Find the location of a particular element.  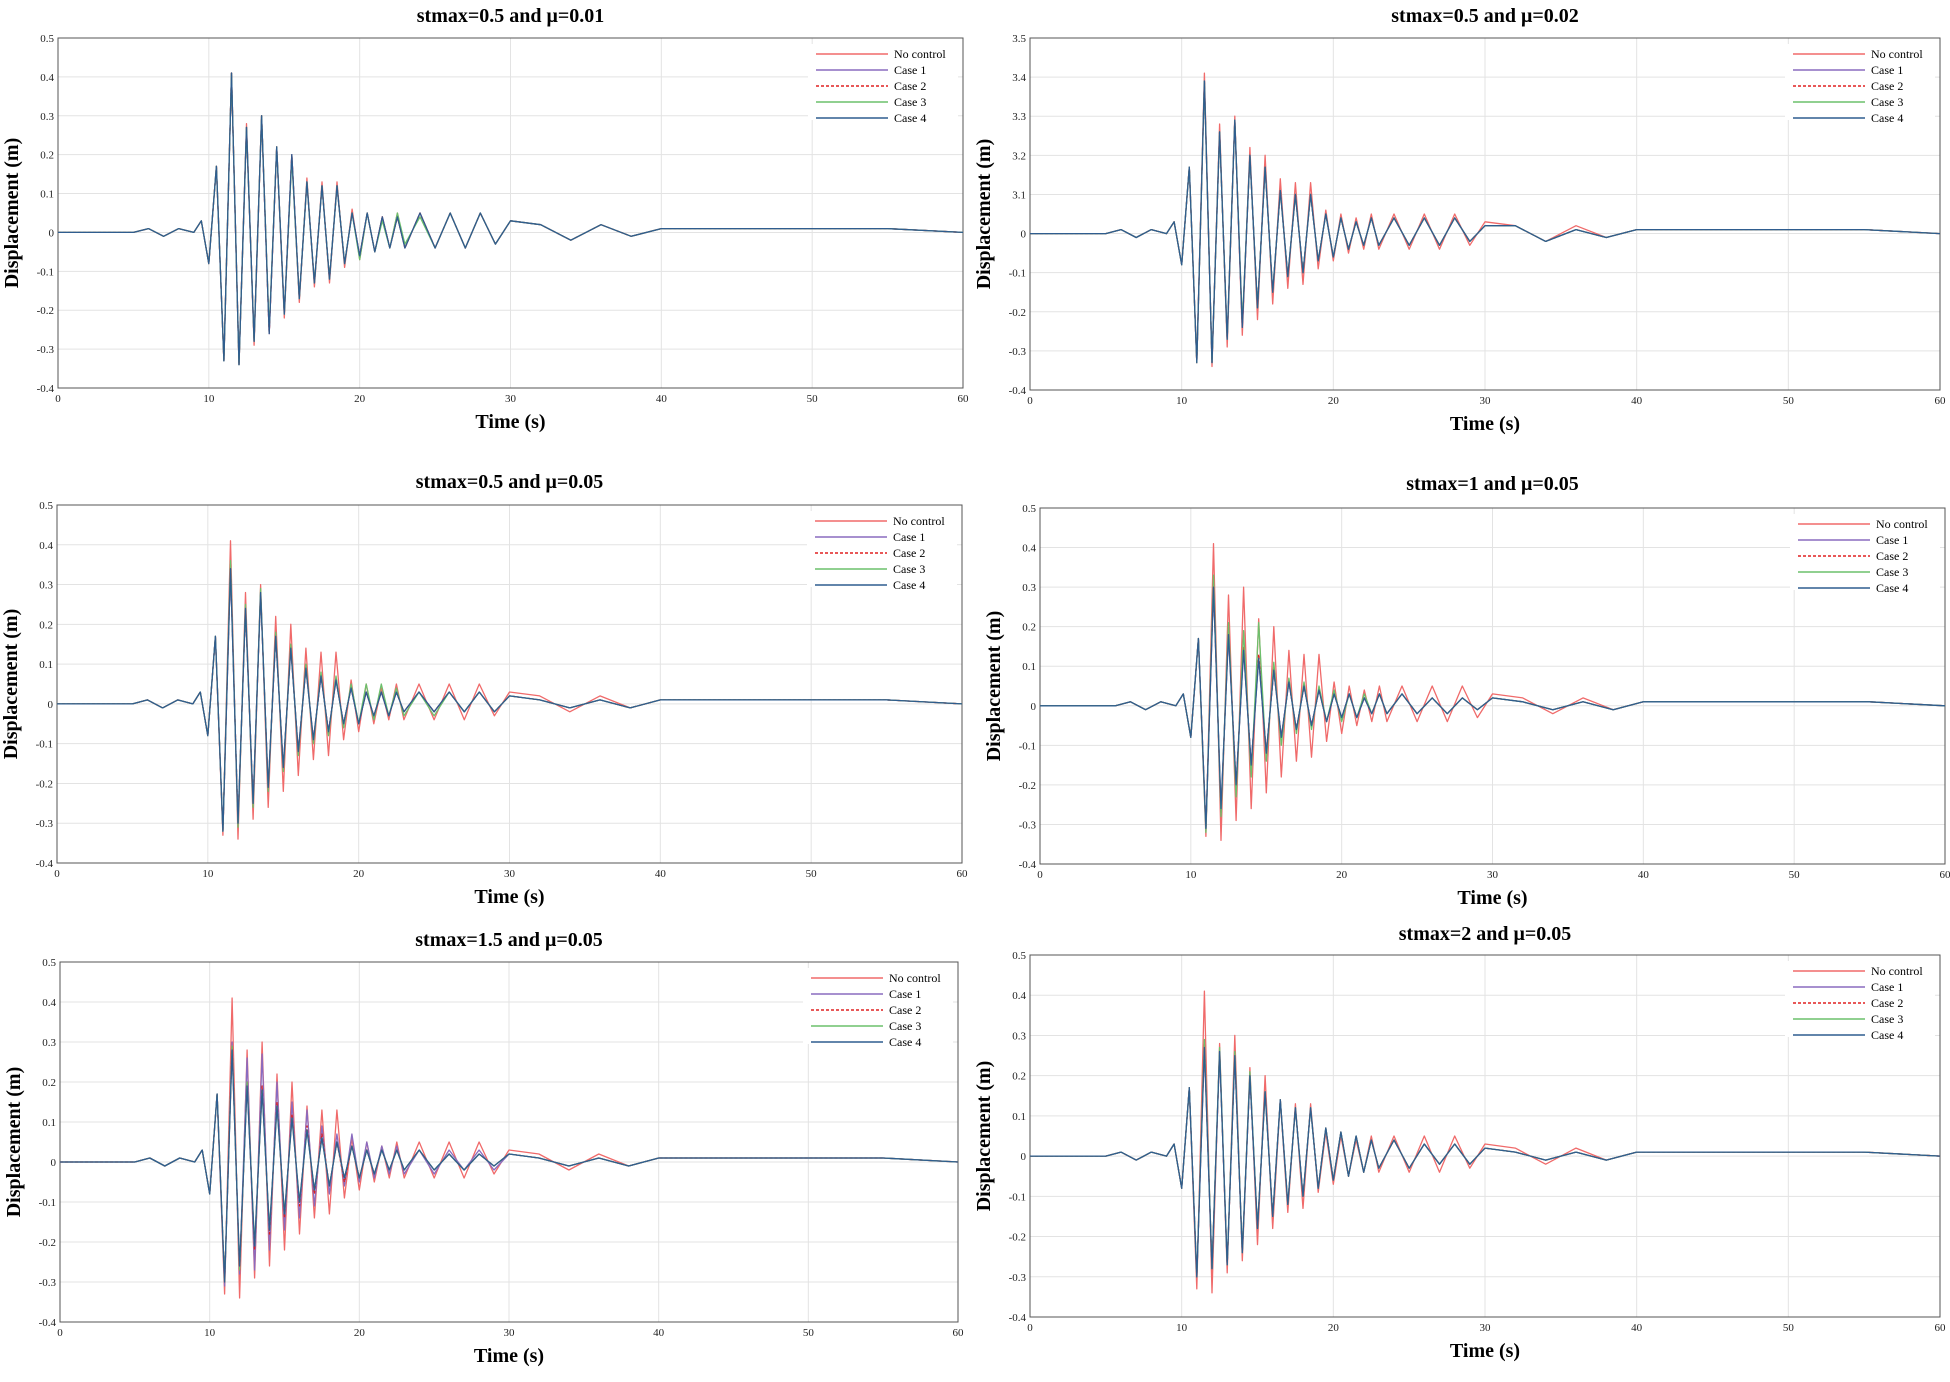

y-tick-label: 0.3 is located at coordinates (46, 586).